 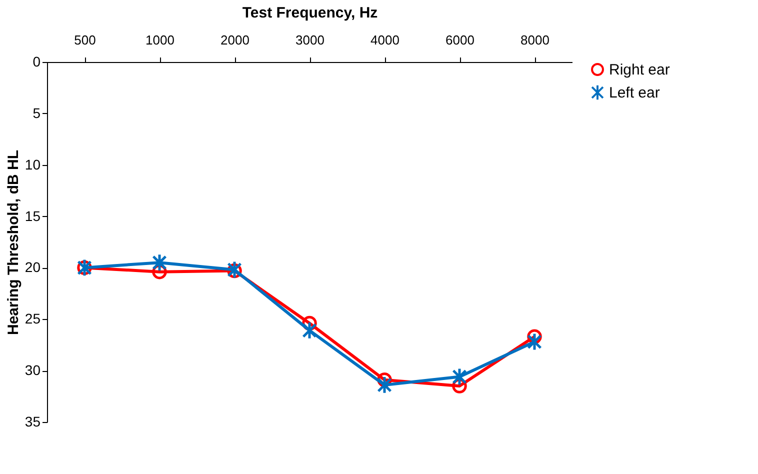 I want to click on y-tick-label: 25, so click(x=32, y=318).